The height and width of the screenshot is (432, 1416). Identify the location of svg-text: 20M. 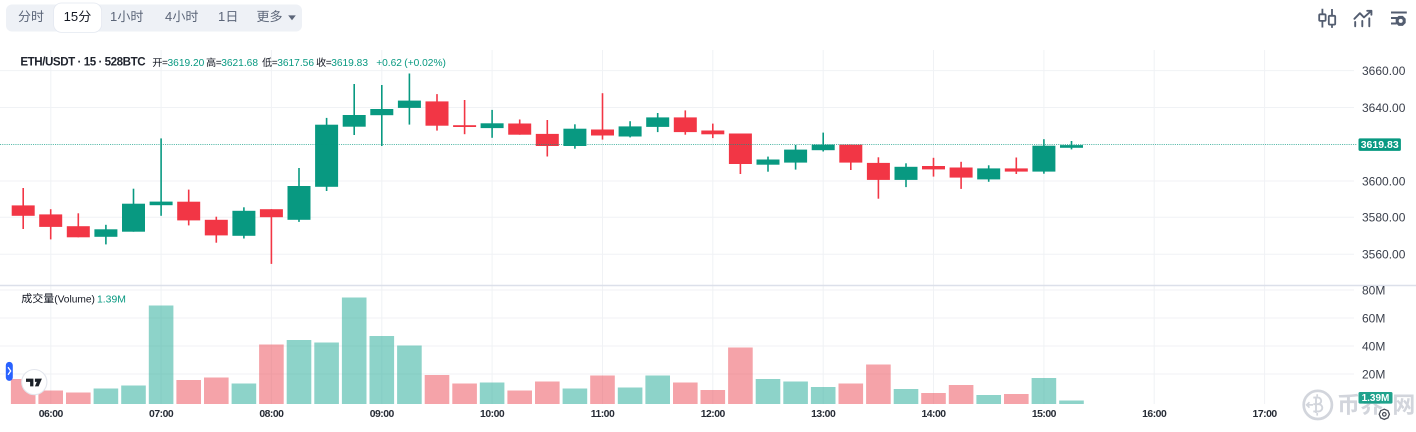
(1373, 374).